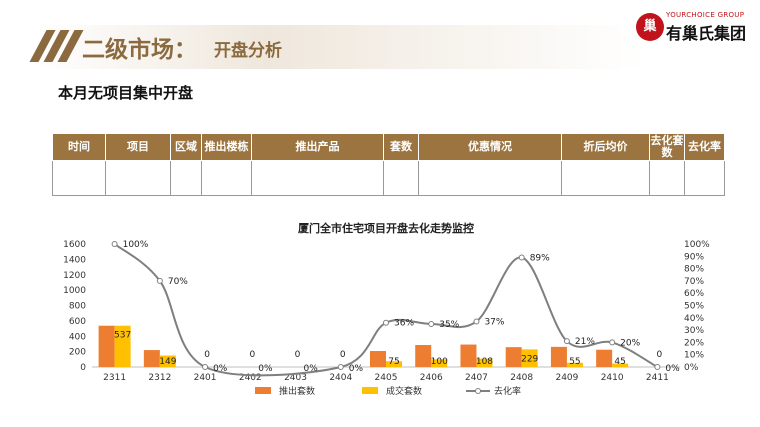 Image resolution: width=760 pixels, height=427 pixels. Describe the element at coordinates (431, 378) in the screenshot. I see `x-tick-label: 2406` at that location.